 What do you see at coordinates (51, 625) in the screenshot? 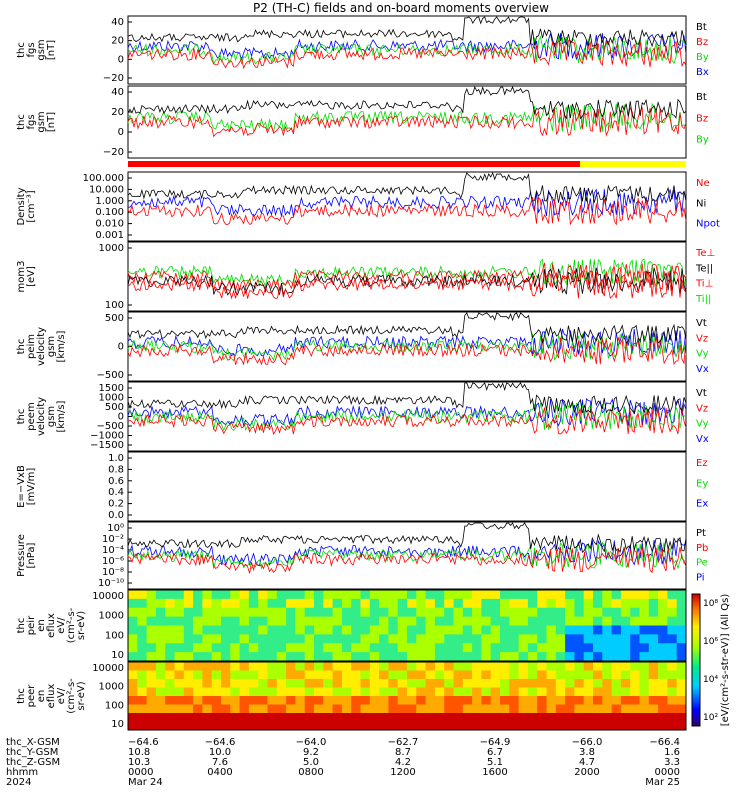
I see `y-axis-label: eflux` at bounding box center [51, 625].